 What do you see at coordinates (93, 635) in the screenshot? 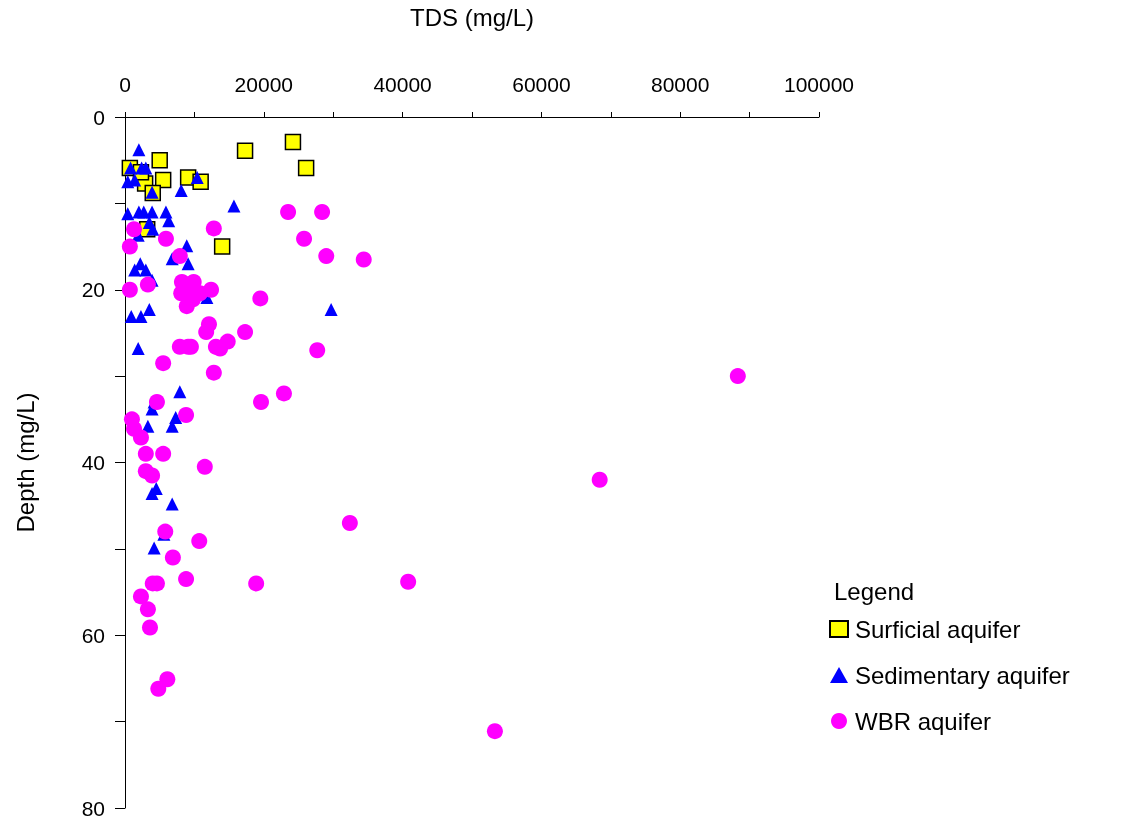
I see `y-tick-label: 60` at bounding box center [93, 635].